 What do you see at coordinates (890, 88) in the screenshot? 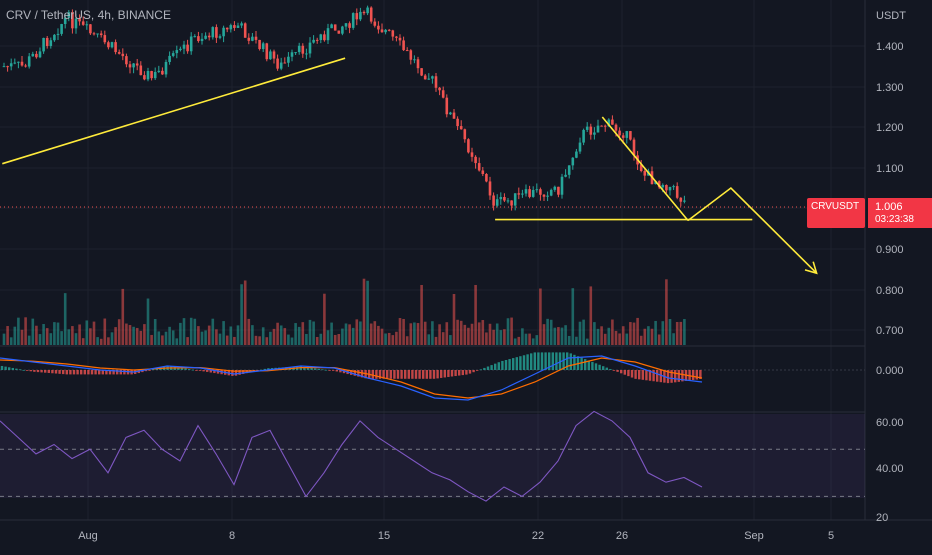
I see `price-tick-label: 1.300` at bounding box center [890, 88].